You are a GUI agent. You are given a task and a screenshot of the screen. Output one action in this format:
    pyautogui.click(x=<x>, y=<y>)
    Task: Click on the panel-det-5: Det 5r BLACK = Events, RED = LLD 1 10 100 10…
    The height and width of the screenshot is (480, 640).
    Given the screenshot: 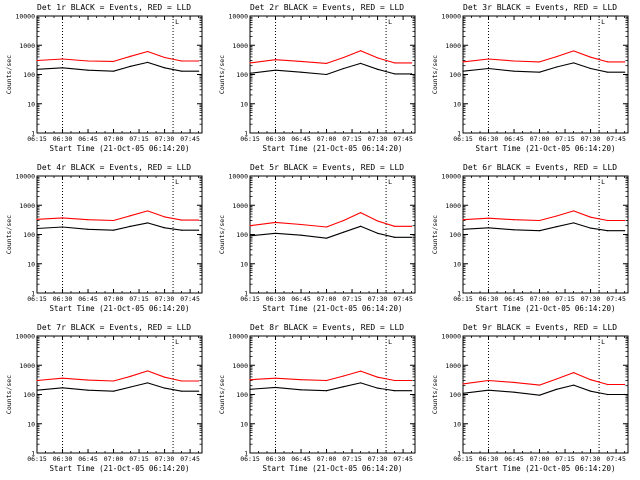 What is the action you would take?
    pyautogui.click(x=317, y=238)
    